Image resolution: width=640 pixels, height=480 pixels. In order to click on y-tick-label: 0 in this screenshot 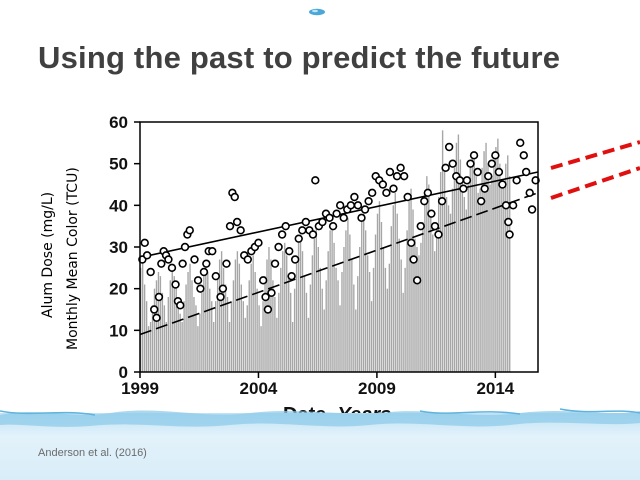, I will do `click(123, 372)`.